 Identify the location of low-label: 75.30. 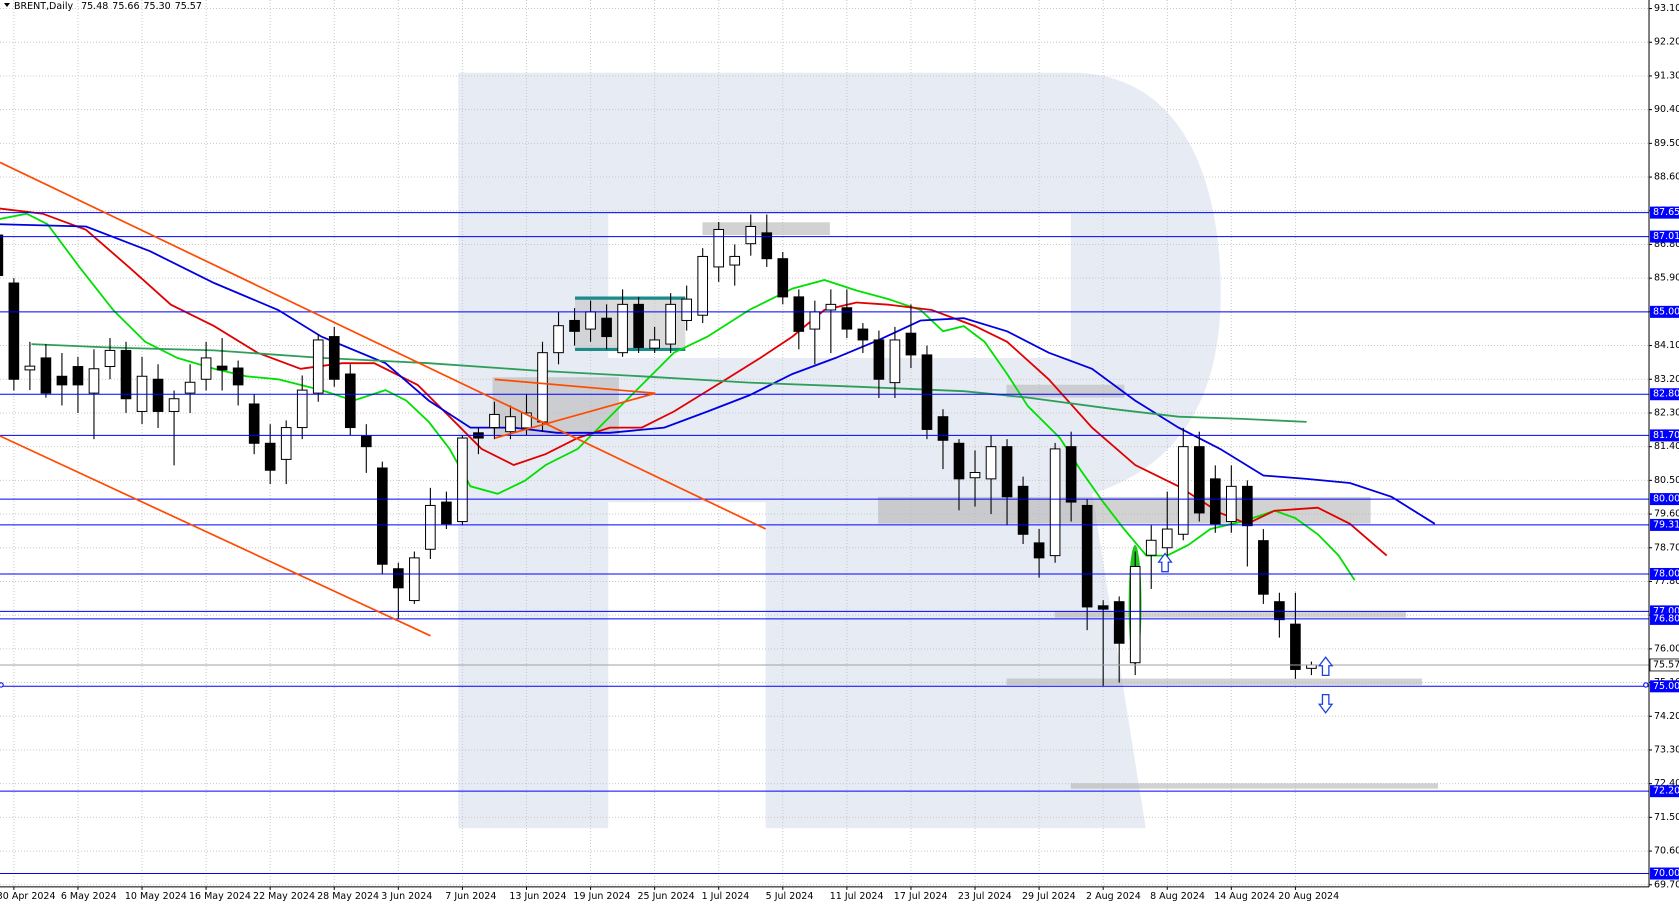
(157, 6).